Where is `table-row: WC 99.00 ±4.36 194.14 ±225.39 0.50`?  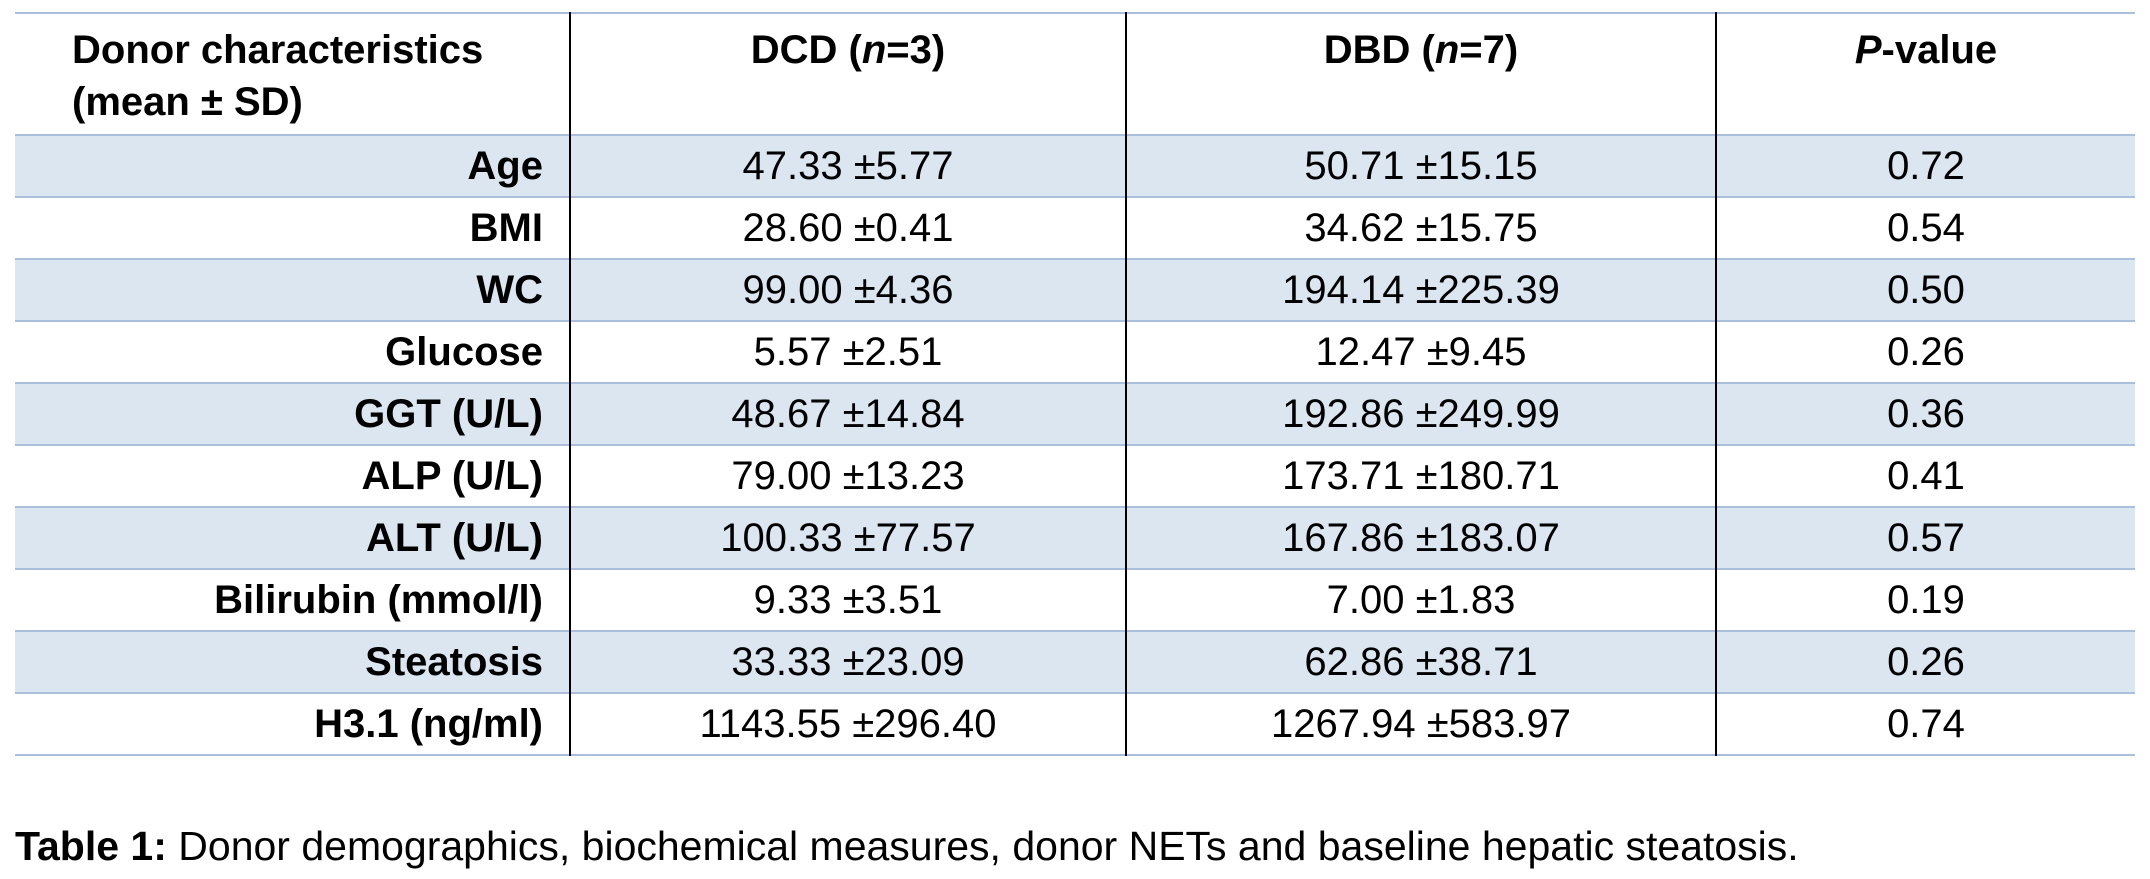 table-row: WC 99.00 ±4.36 194.14 ±225.39 0.50 is located at coordinates (1075, 290).